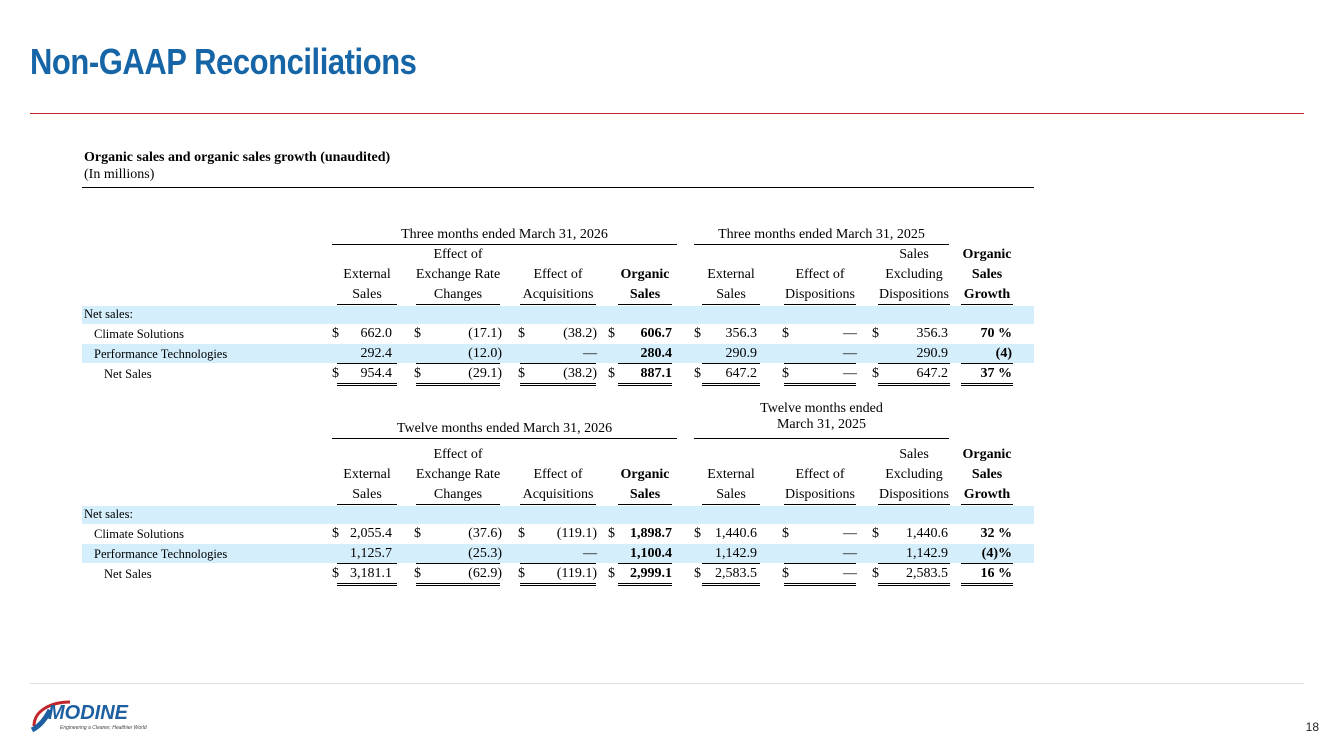  What do you see at coordinates (932, 333) in the screenshot?
I see `table-cell: 356.3` at bounding box center [932, 333].